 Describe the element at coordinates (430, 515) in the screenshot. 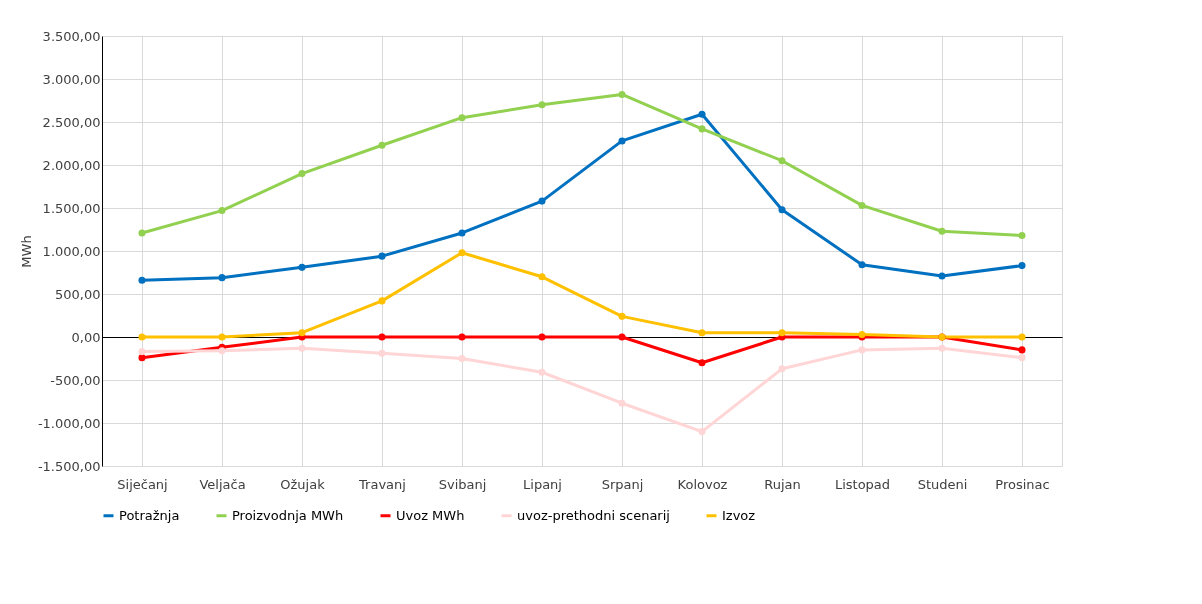

I see `legend-label: Uvoz MWh` at that location.